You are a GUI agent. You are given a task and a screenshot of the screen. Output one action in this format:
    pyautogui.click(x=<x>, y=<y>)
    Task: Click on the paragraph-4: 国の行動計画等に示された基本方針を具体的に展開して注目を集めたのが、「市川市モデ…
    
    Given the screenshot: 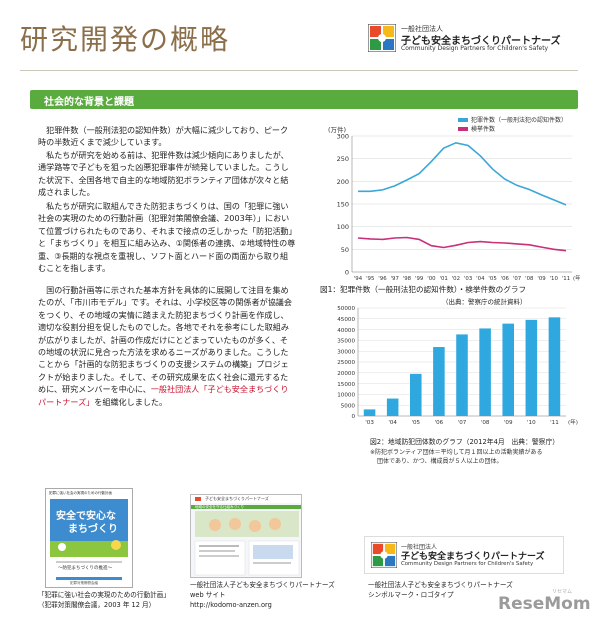 What is the action you would take?
    pyautogui.click(x=167, y=346)
    